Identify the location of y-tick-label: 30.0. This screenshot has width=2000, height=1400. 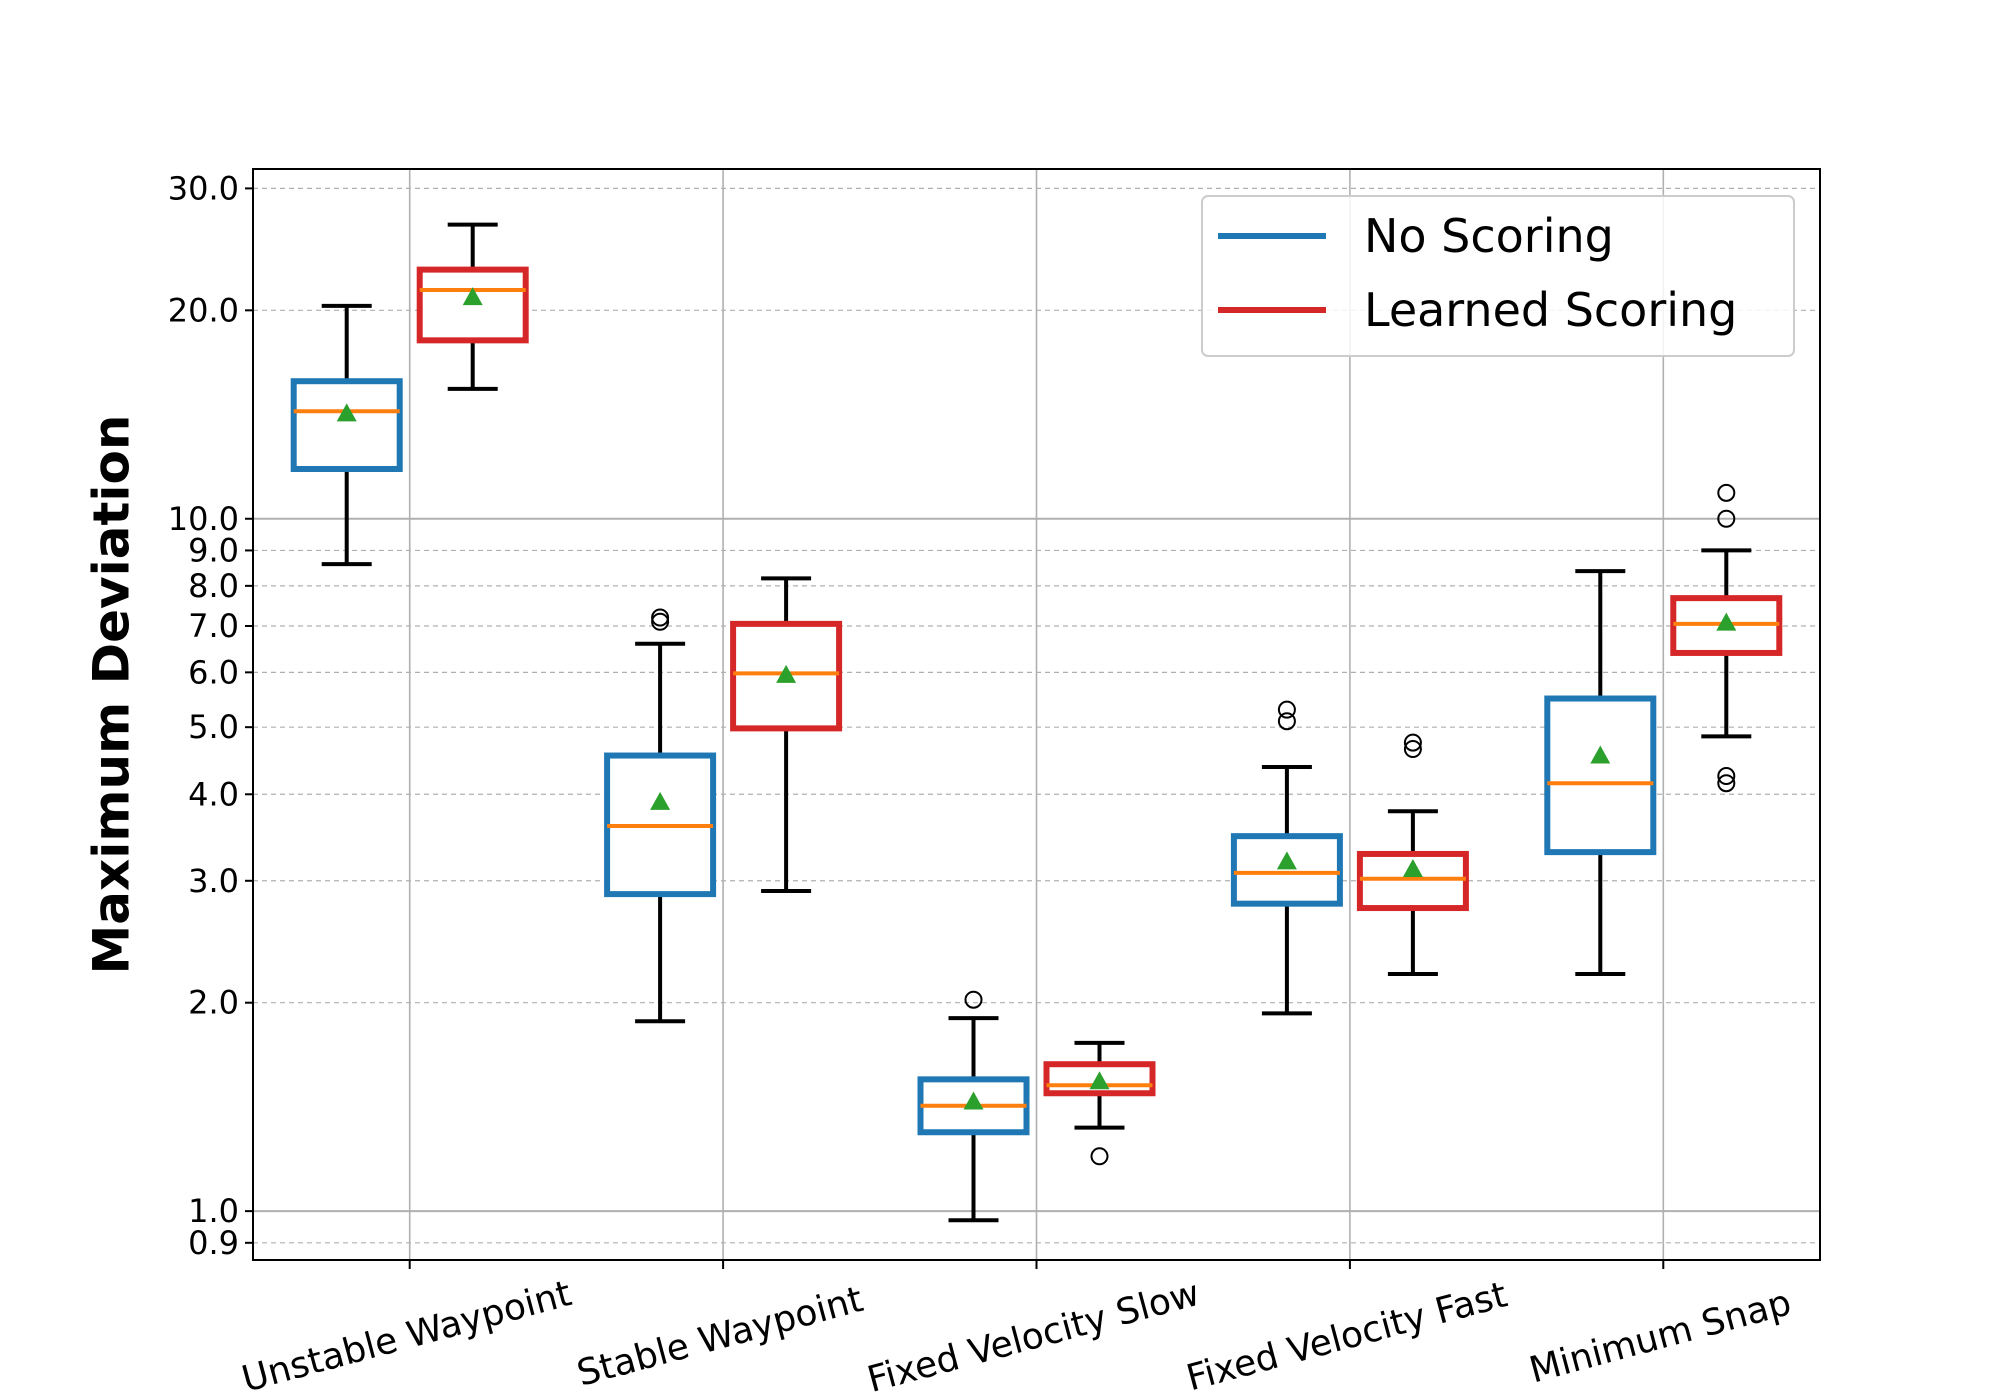
(203, 188).